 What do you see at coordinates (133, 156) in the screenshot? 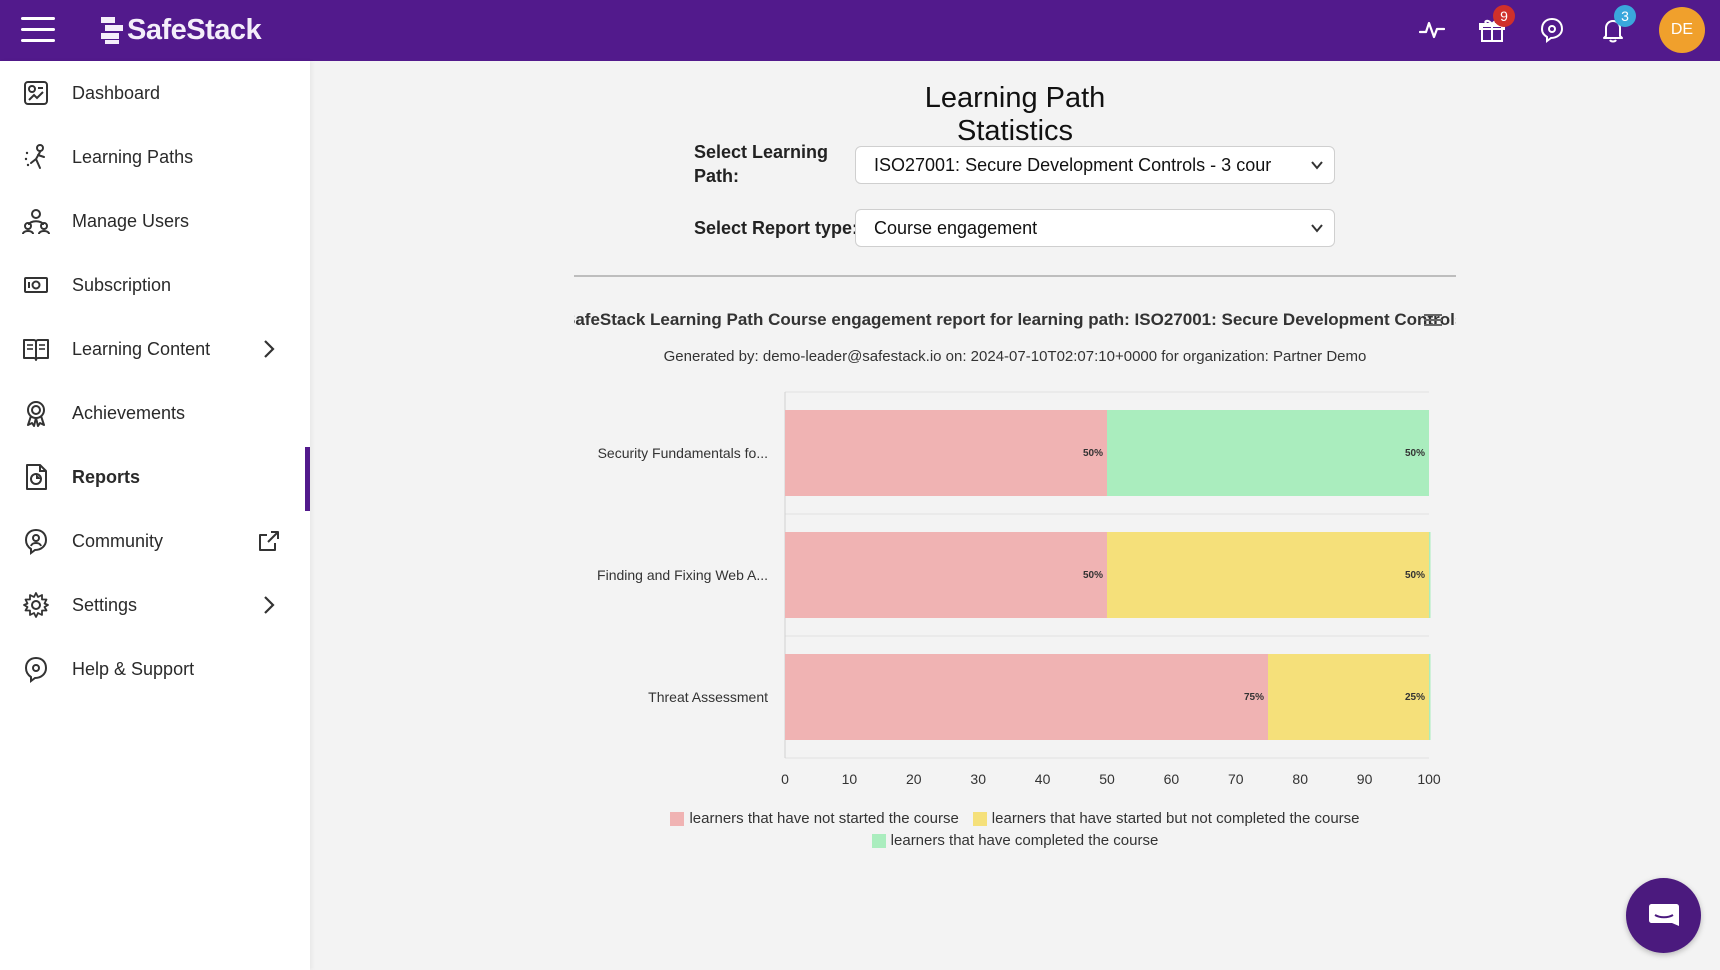
I see `sidebar-item-label: Learning Paths` at bounding box center [133, 156].